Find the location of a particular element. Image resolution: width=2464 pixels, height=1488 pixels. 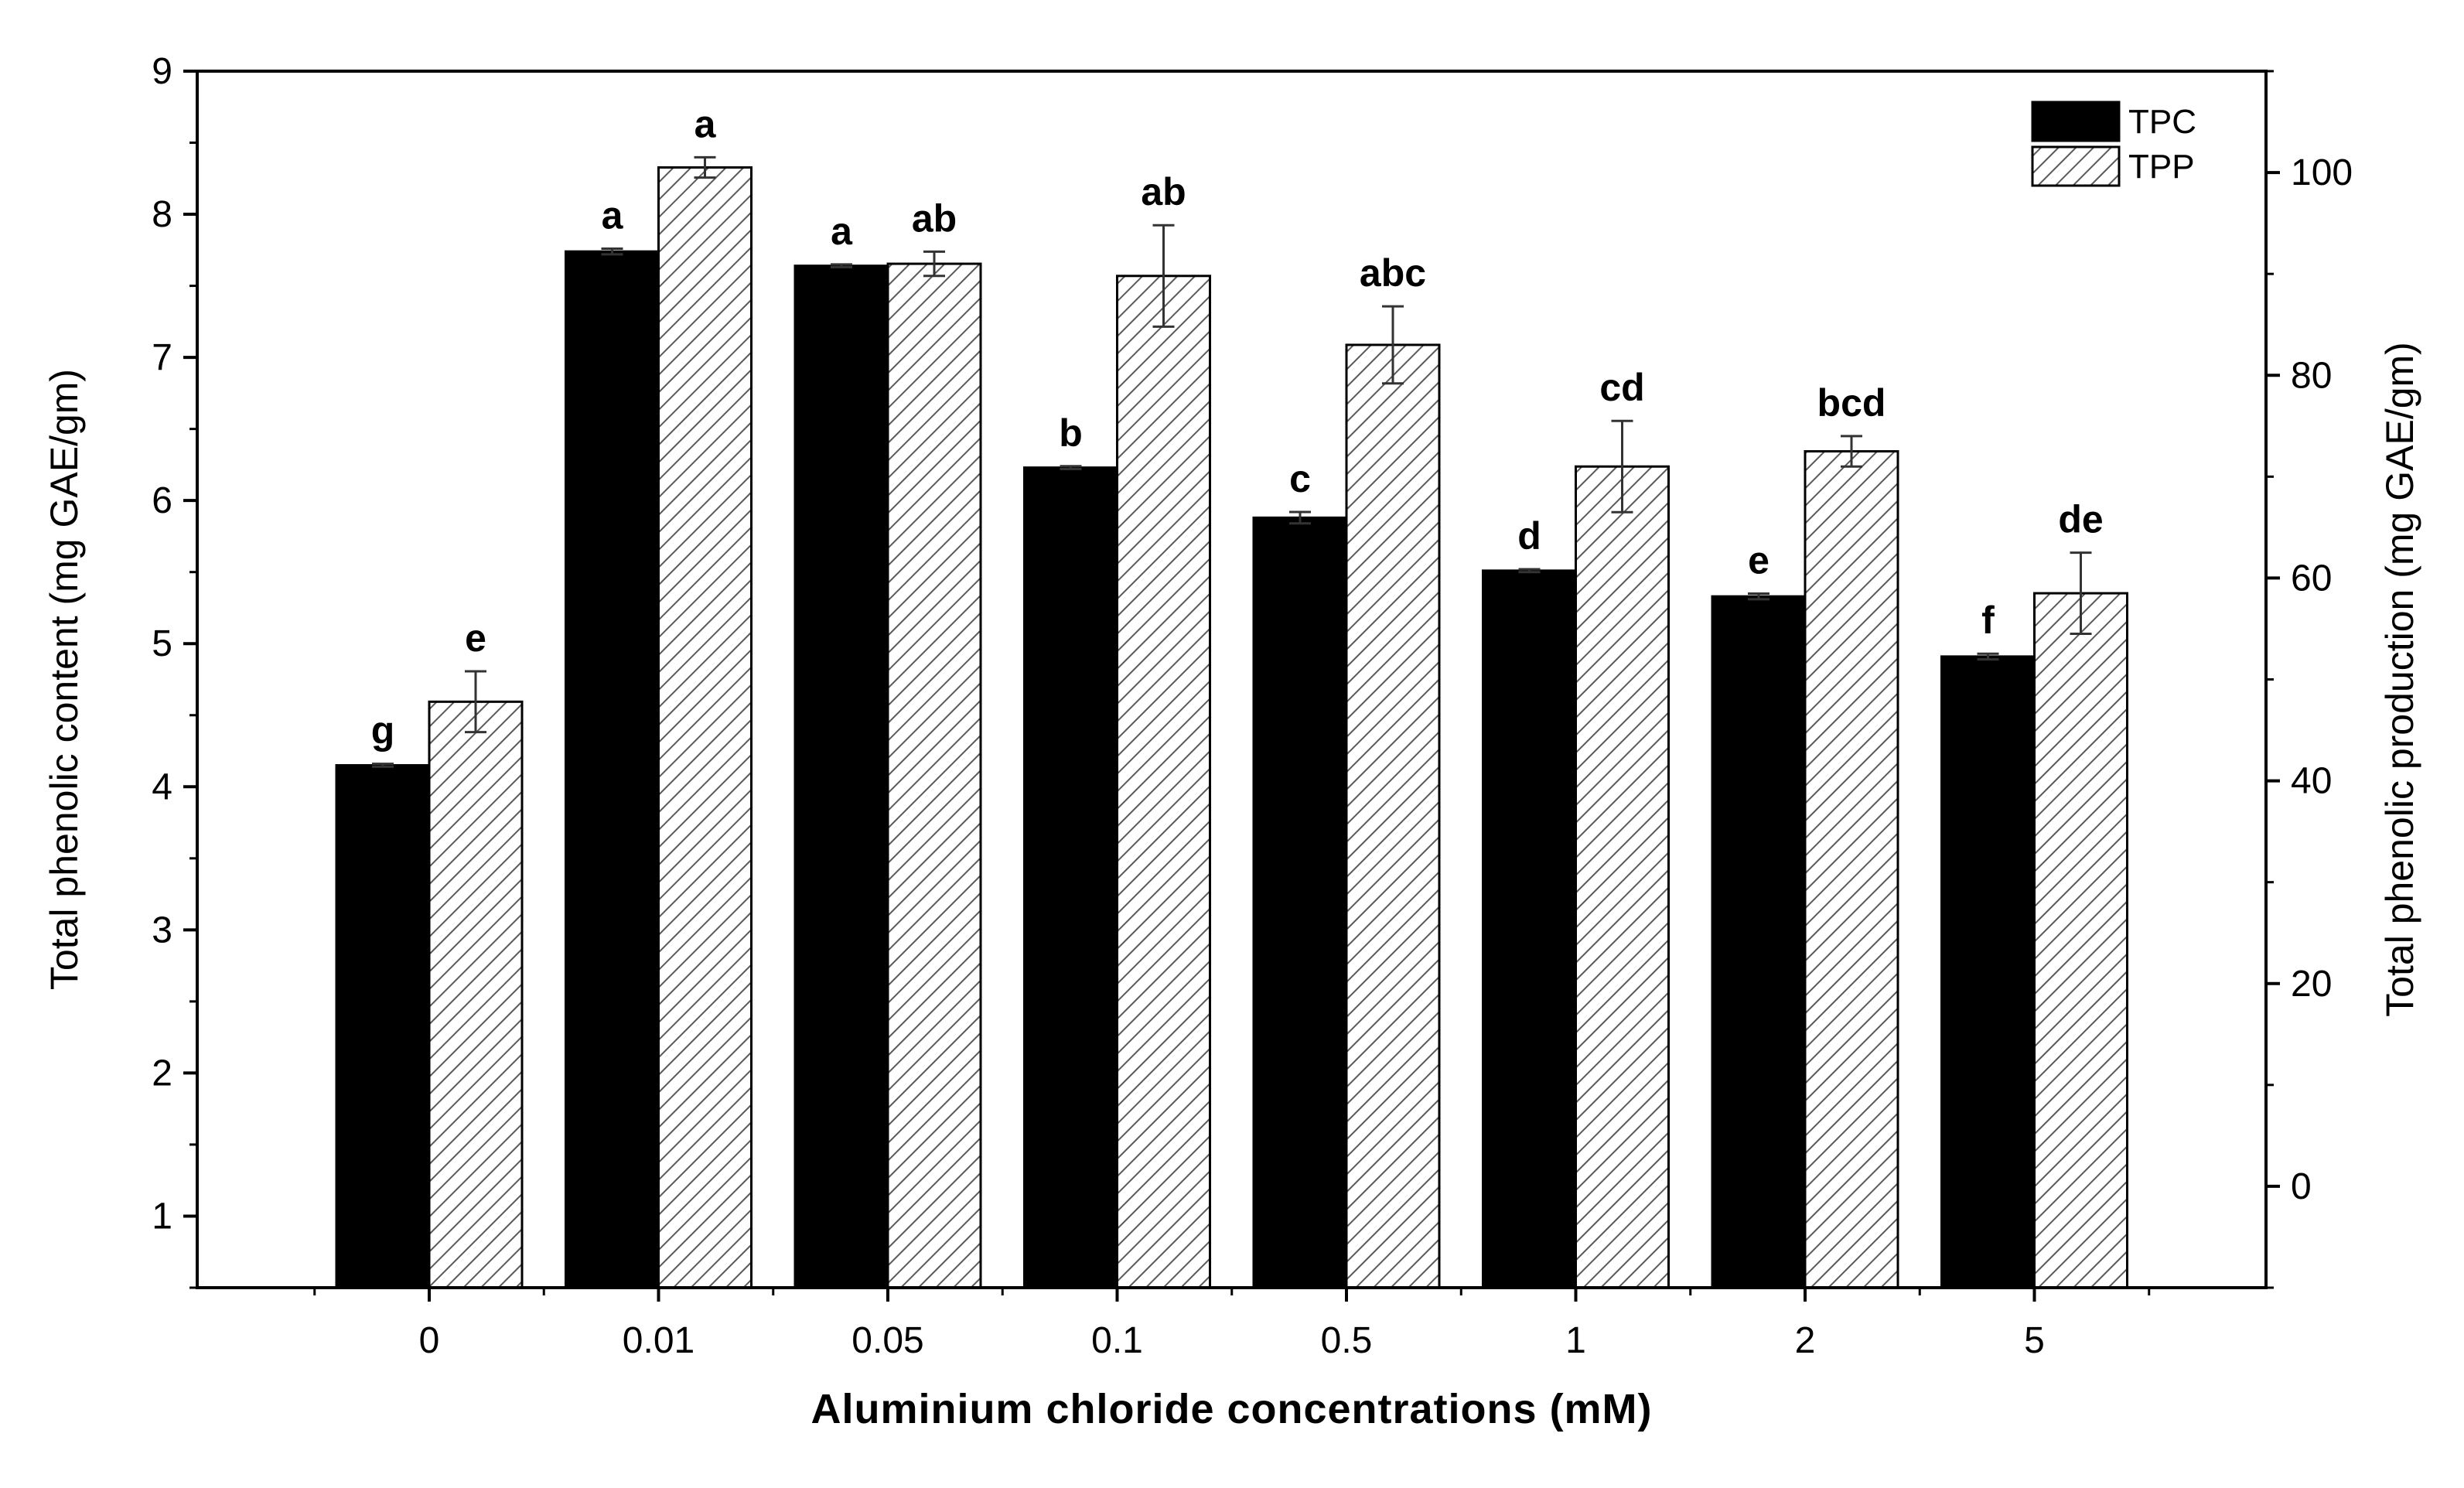

x-tick-label: 0.01 is located at coordinates (658, 1340).